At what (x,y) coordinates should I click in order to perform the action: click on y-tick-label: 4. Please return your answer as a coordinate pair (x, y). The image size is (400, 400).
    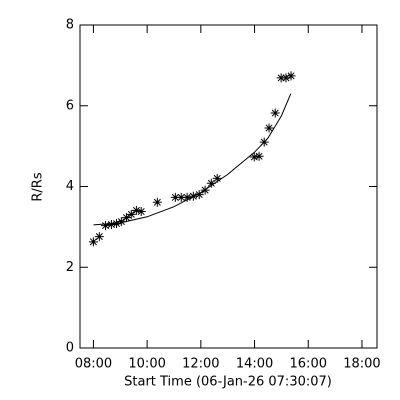
    Looking at the image, I should click on (70, 186).